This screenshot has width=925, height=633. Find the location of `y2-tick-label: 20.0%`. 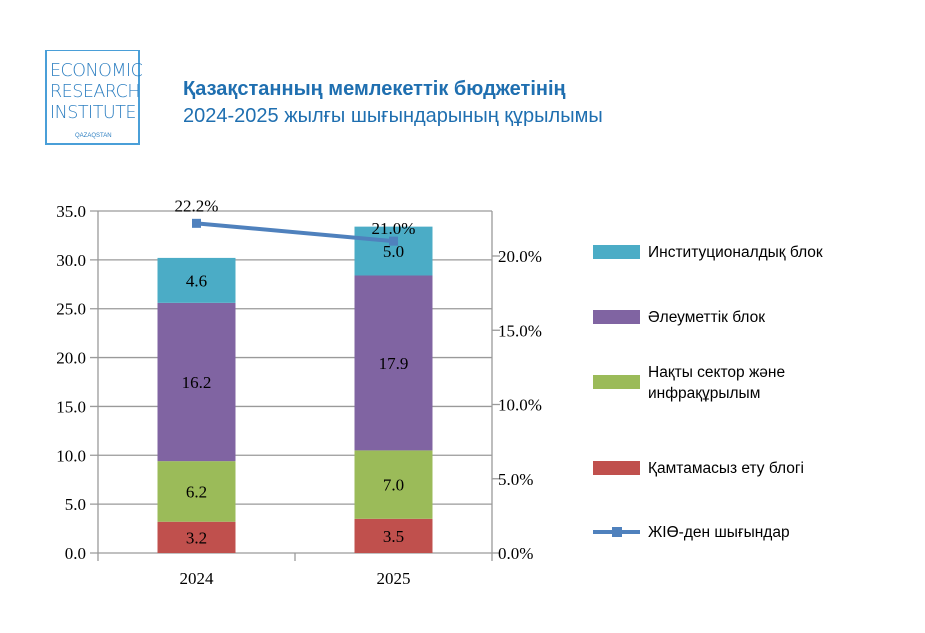

y2-tick-label: 20.0% is located at coordinates (520, 256).